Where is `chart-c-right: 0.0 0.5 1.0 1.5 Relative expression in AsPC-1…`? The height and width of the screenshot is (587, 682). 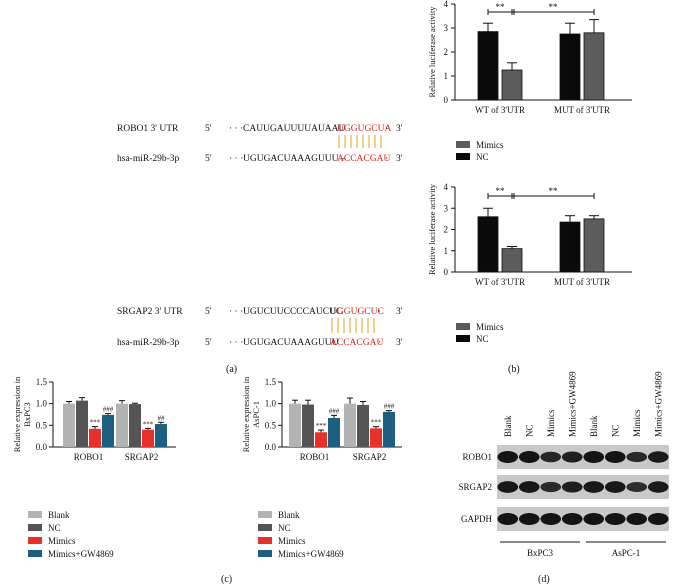 chart-c-right: 0.0 0.5 1.0 1.5 Relative expression in AsPC-1… is located at coordinates (321, 467).